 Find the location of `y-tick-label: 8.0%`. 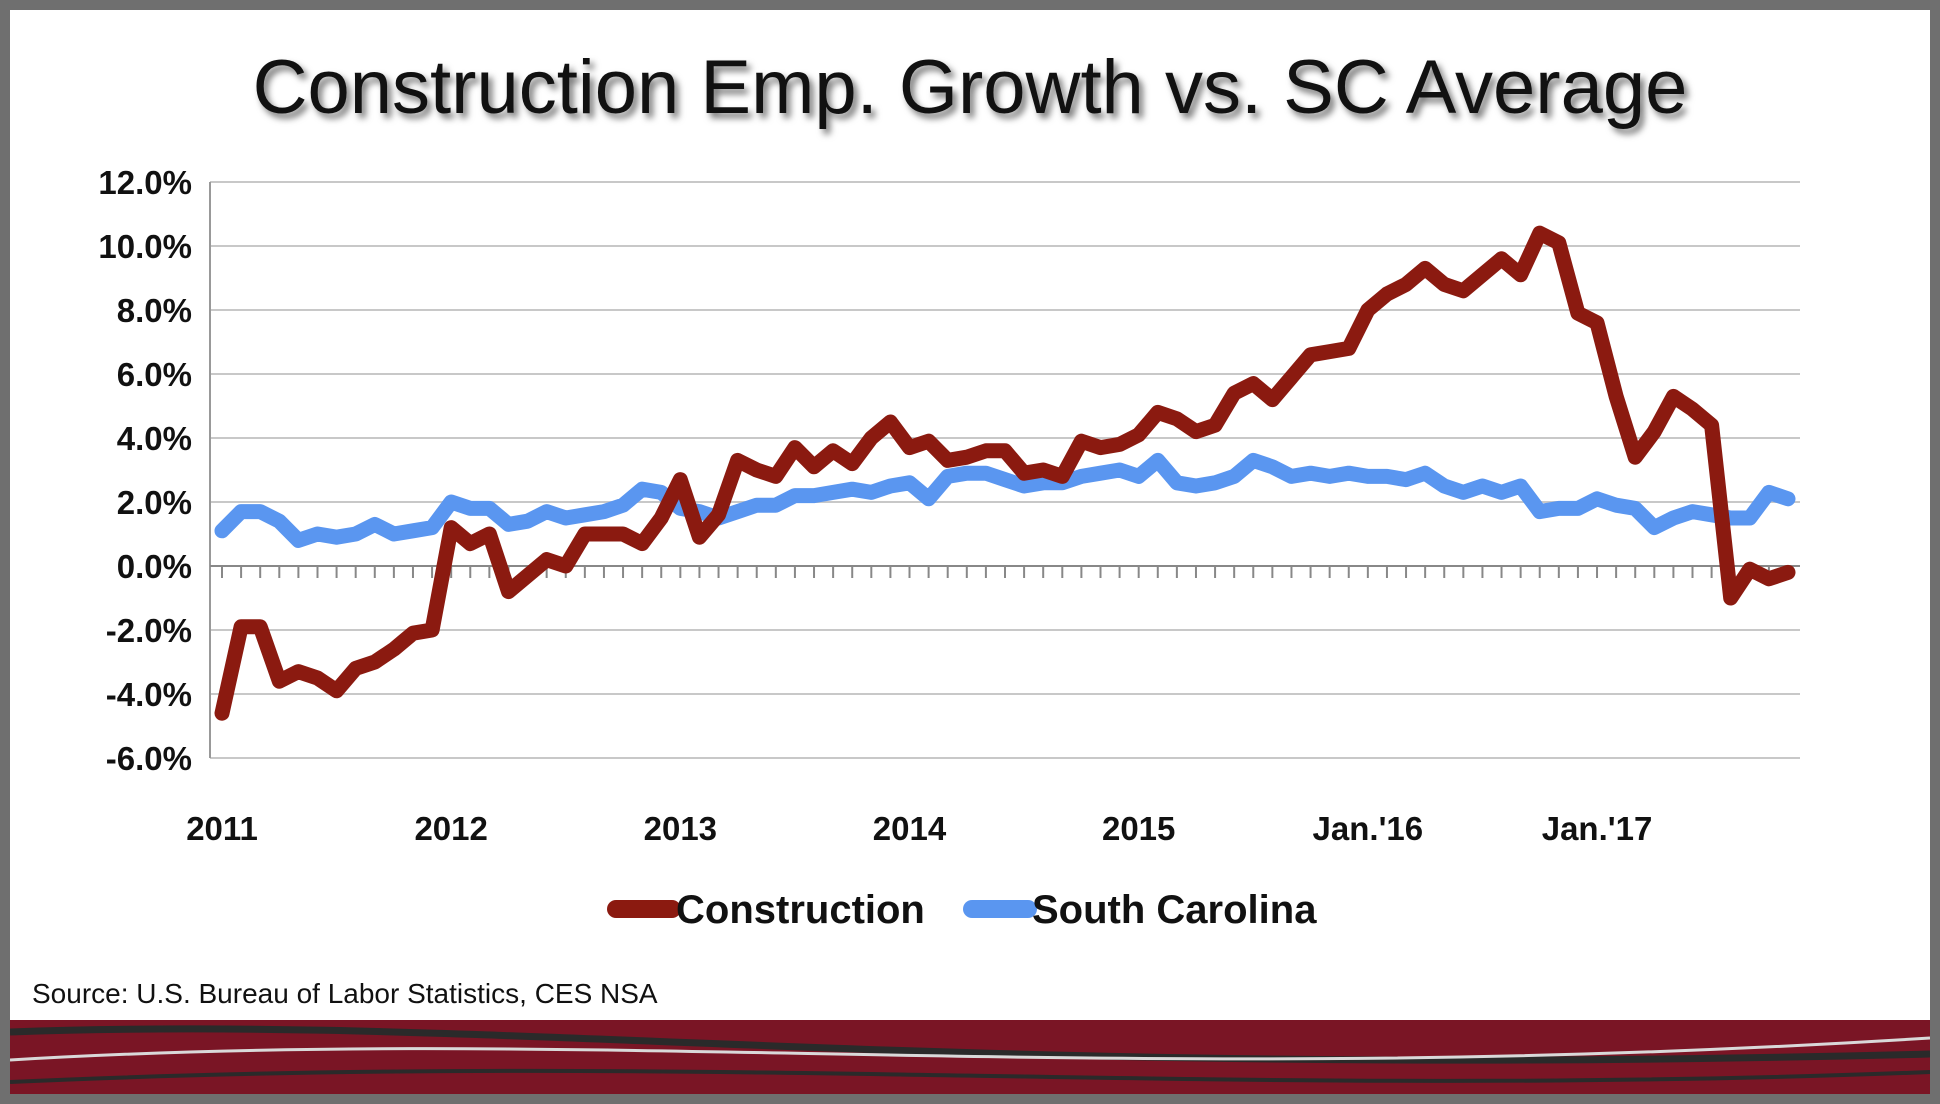

y-tick-label: 8.0% is located at coordinates (154, 310).